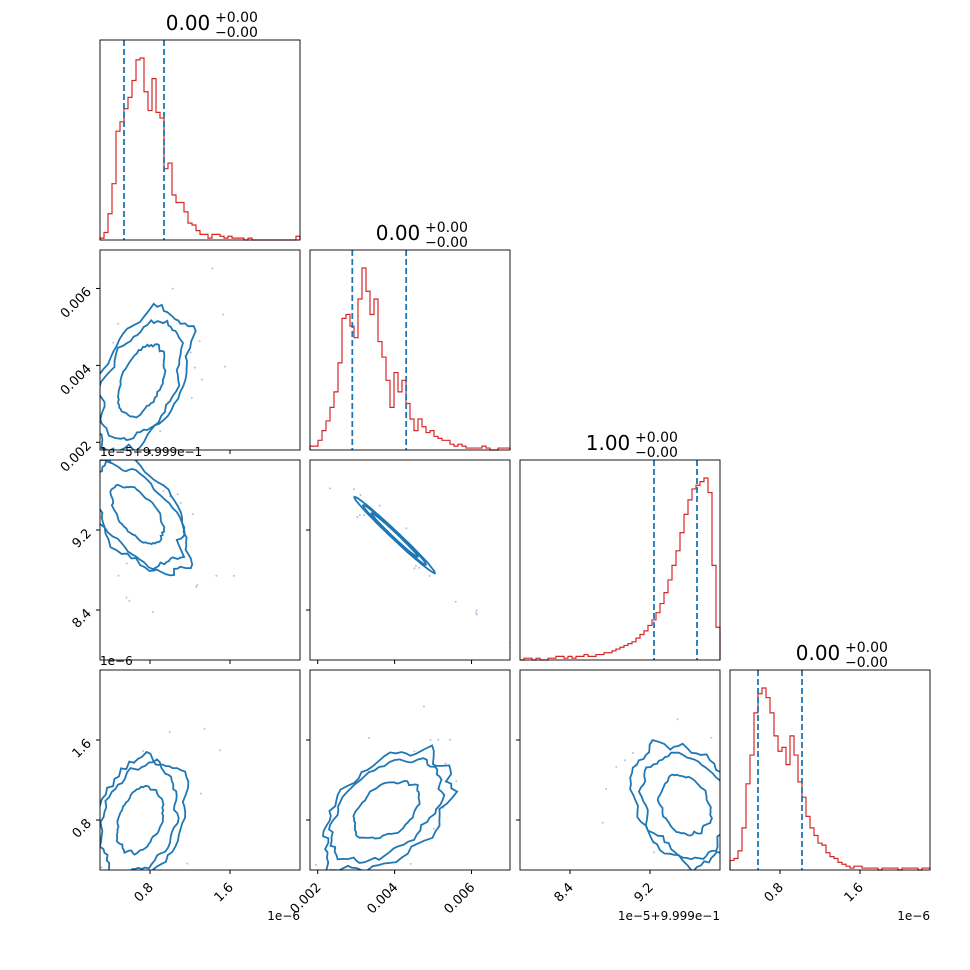  Describe the element at coordinates (446, 228) in the screenshot. I see `panel-title-sup-1: +0.00` at that location.